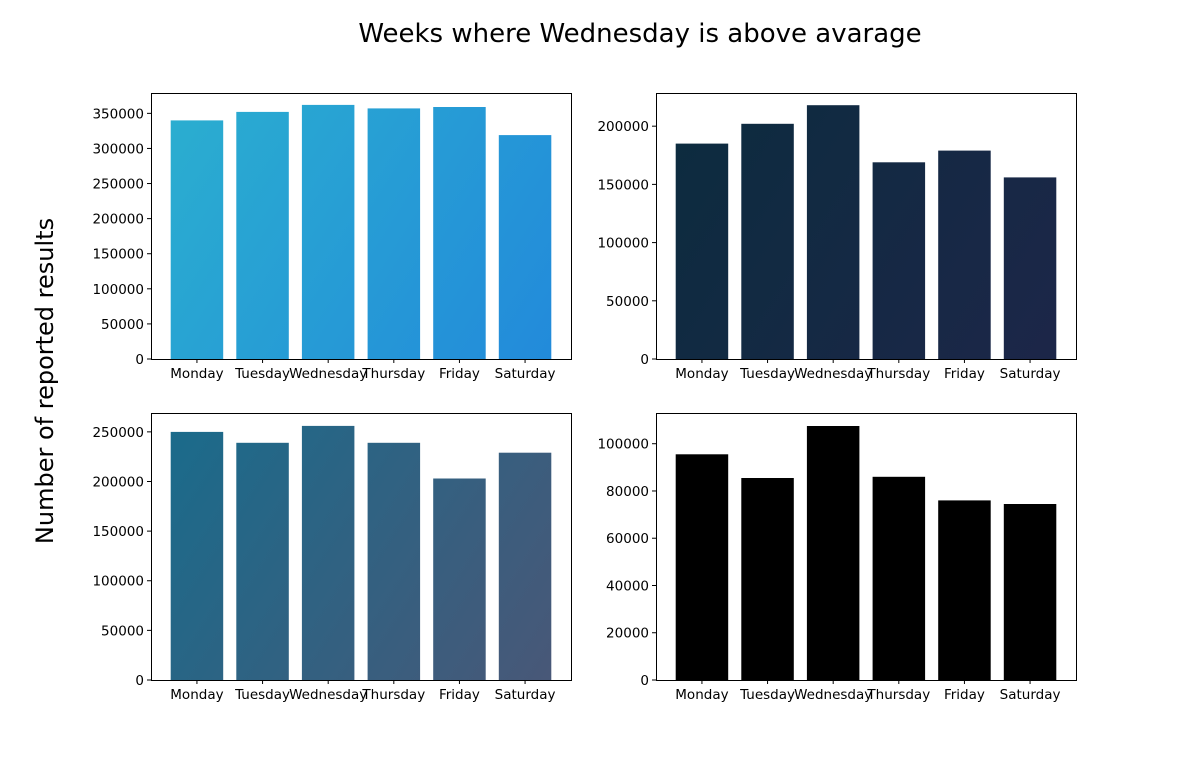 The height and width of the screenshot is (763, 1196). I want to click on y-tick-label: 300000, so click(118, 149).